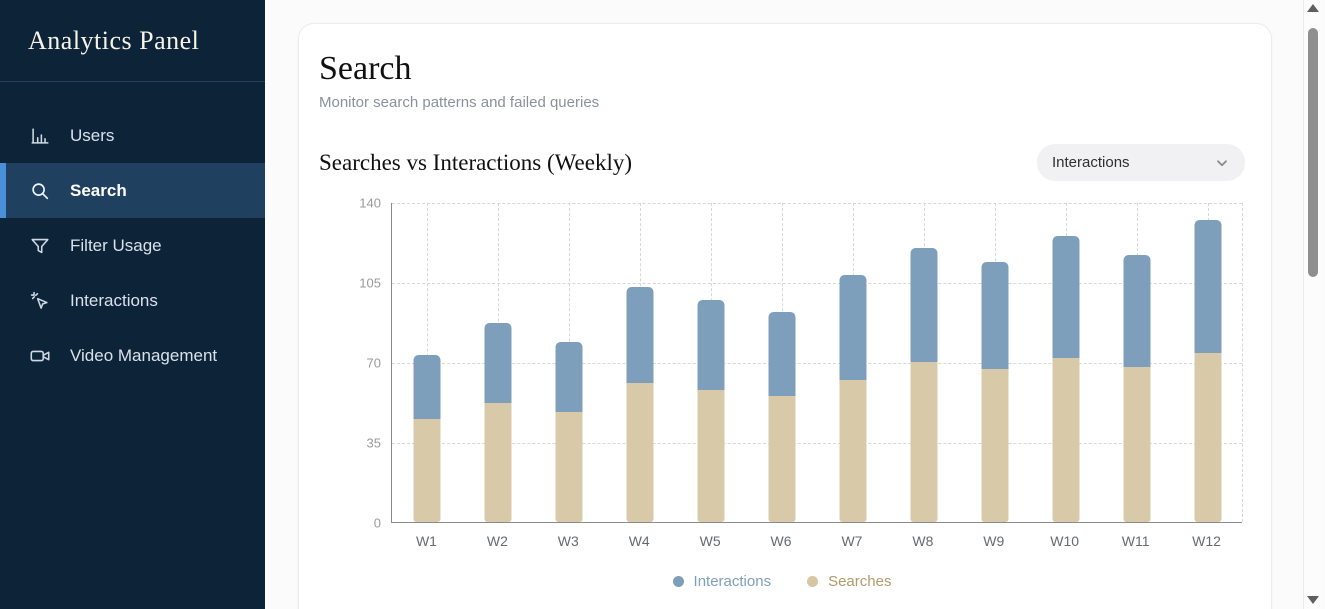 The height and width of the screenshot is (609, 1325). I want to click on sidebar-item-filter-usage: Filter Usage, so click(132, 245).